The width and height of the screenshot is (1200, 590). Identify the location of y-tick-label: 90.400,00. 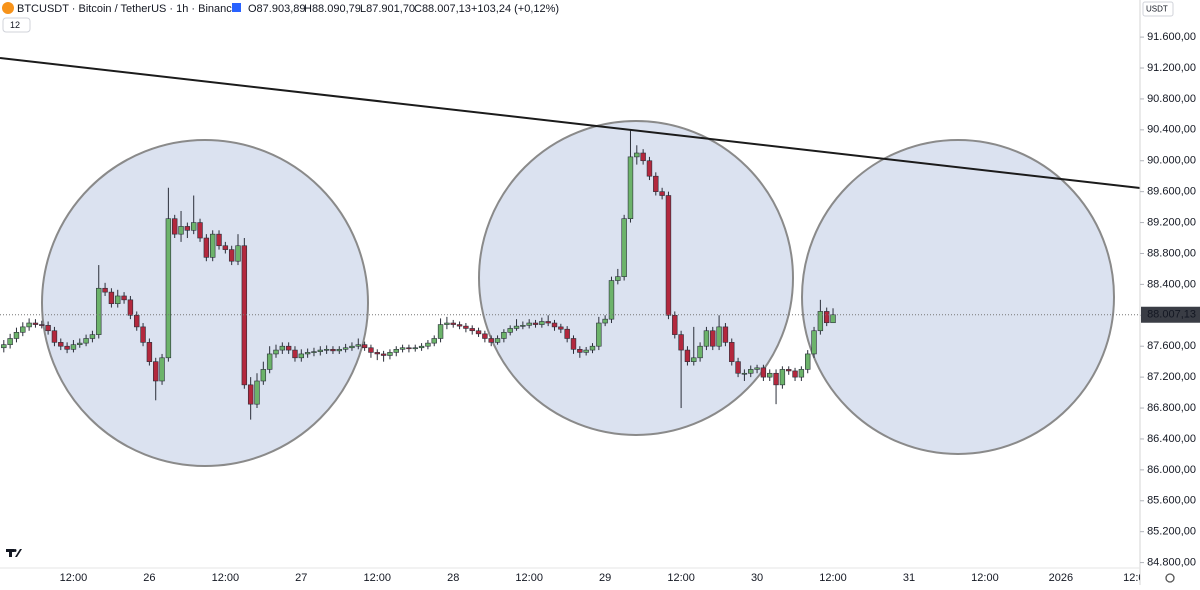
(1171, 130).